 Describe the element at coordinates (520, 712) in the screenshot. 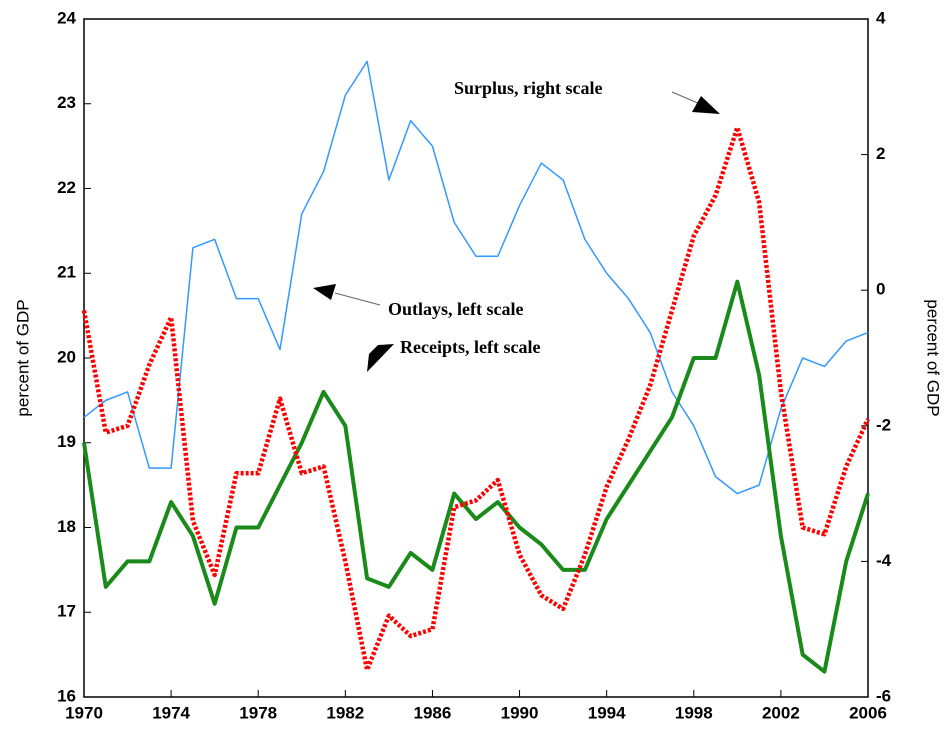

I see `x-tick-label: 1990` at that location.